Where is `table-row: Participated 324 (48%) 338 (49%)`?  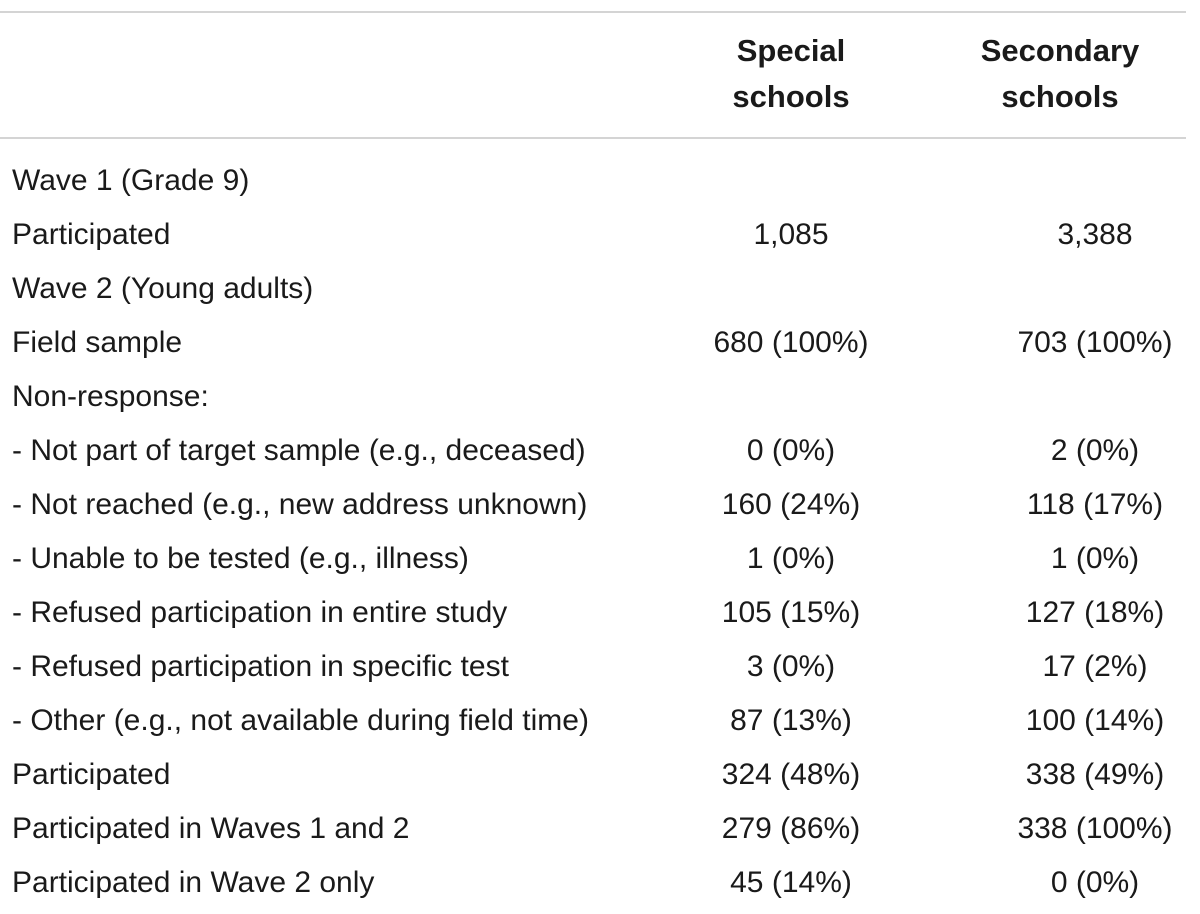
table-row: Participated 324 (48%) 338 (49%) is located at coordinates (600, 775).